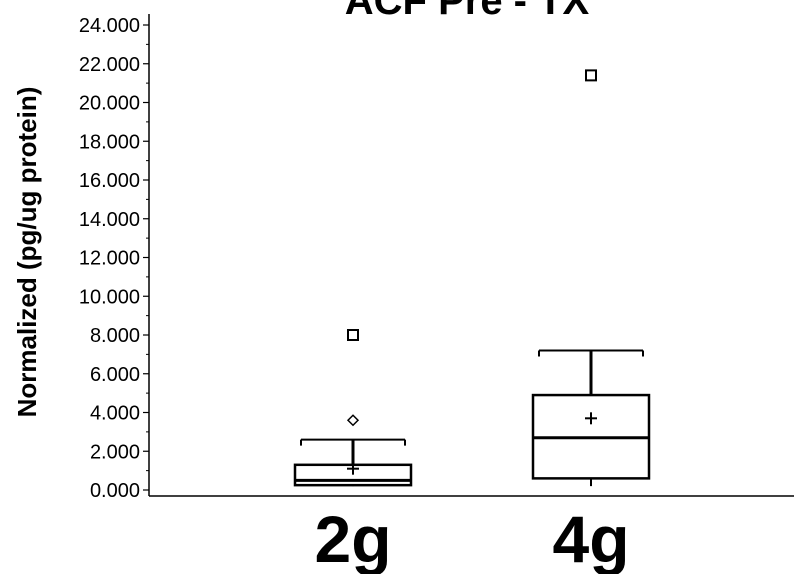 The image size is (794, 574). What do you see at coordinates (115, 375) in the screenshot?
I see `y-tick-label: 6.000` at bounding box center [115, 375].